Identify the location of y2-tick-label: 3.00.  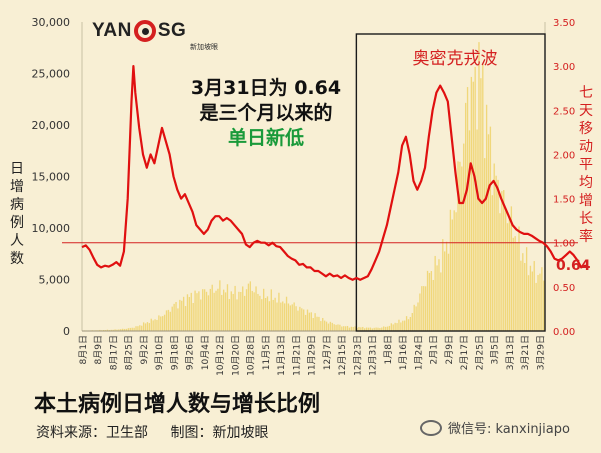
(564, 67).